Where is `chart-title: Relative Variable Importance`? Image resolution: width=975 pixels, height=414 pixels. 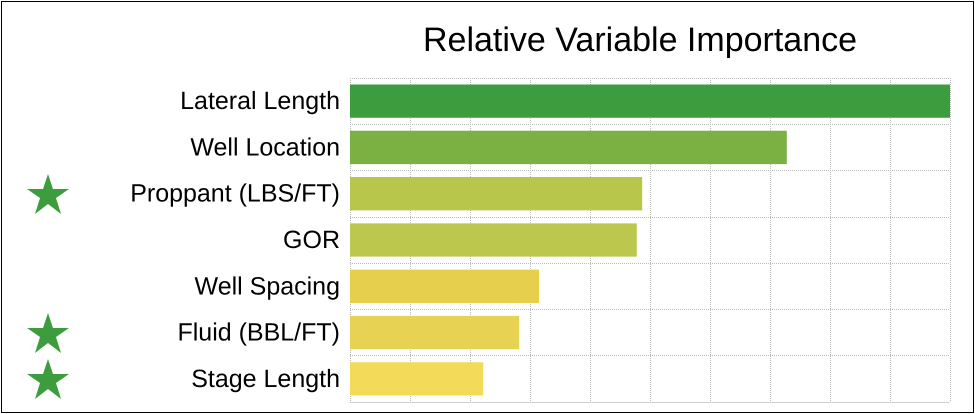 chart-title: Relative Variable Importance is located at coordinates (640, 40).